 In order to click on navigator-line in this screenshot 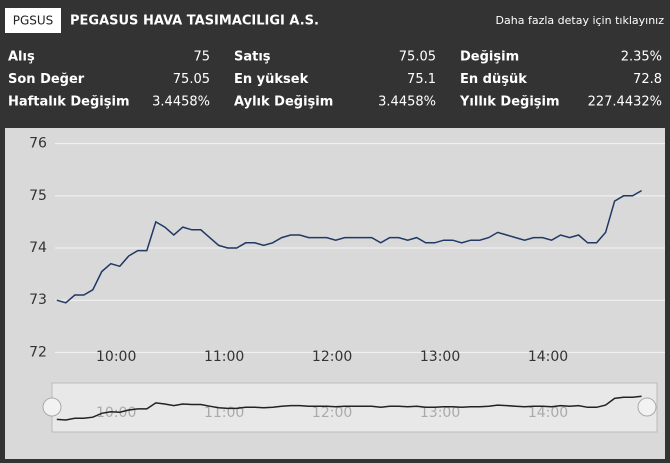, I will do `click(349, 408)`.